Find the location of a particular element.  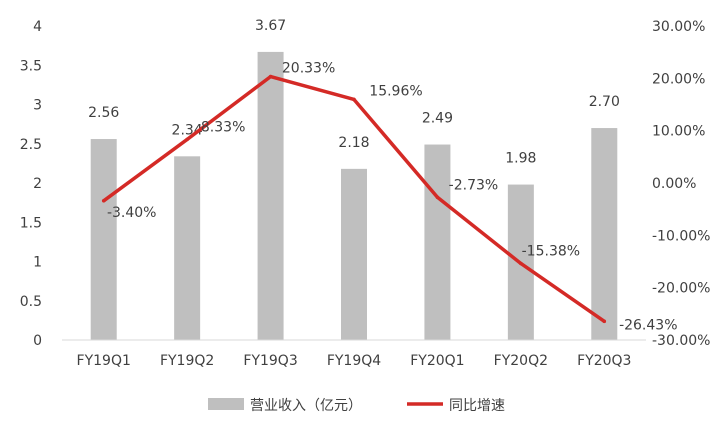

right-tick-label: -10.00% is located at coordinates (681, 236).